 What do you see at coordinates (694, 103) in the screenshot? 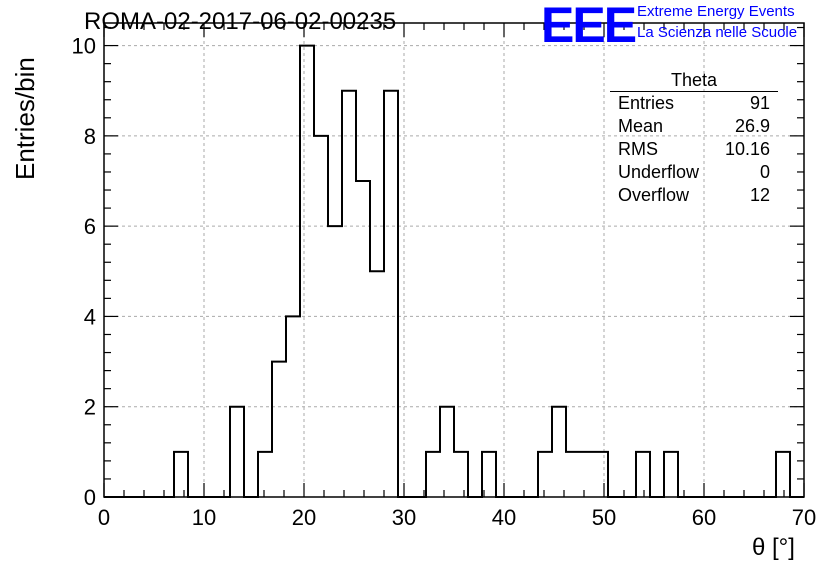
I see `stats-row-entries: Entries 91` at bounding box center [694, 103].